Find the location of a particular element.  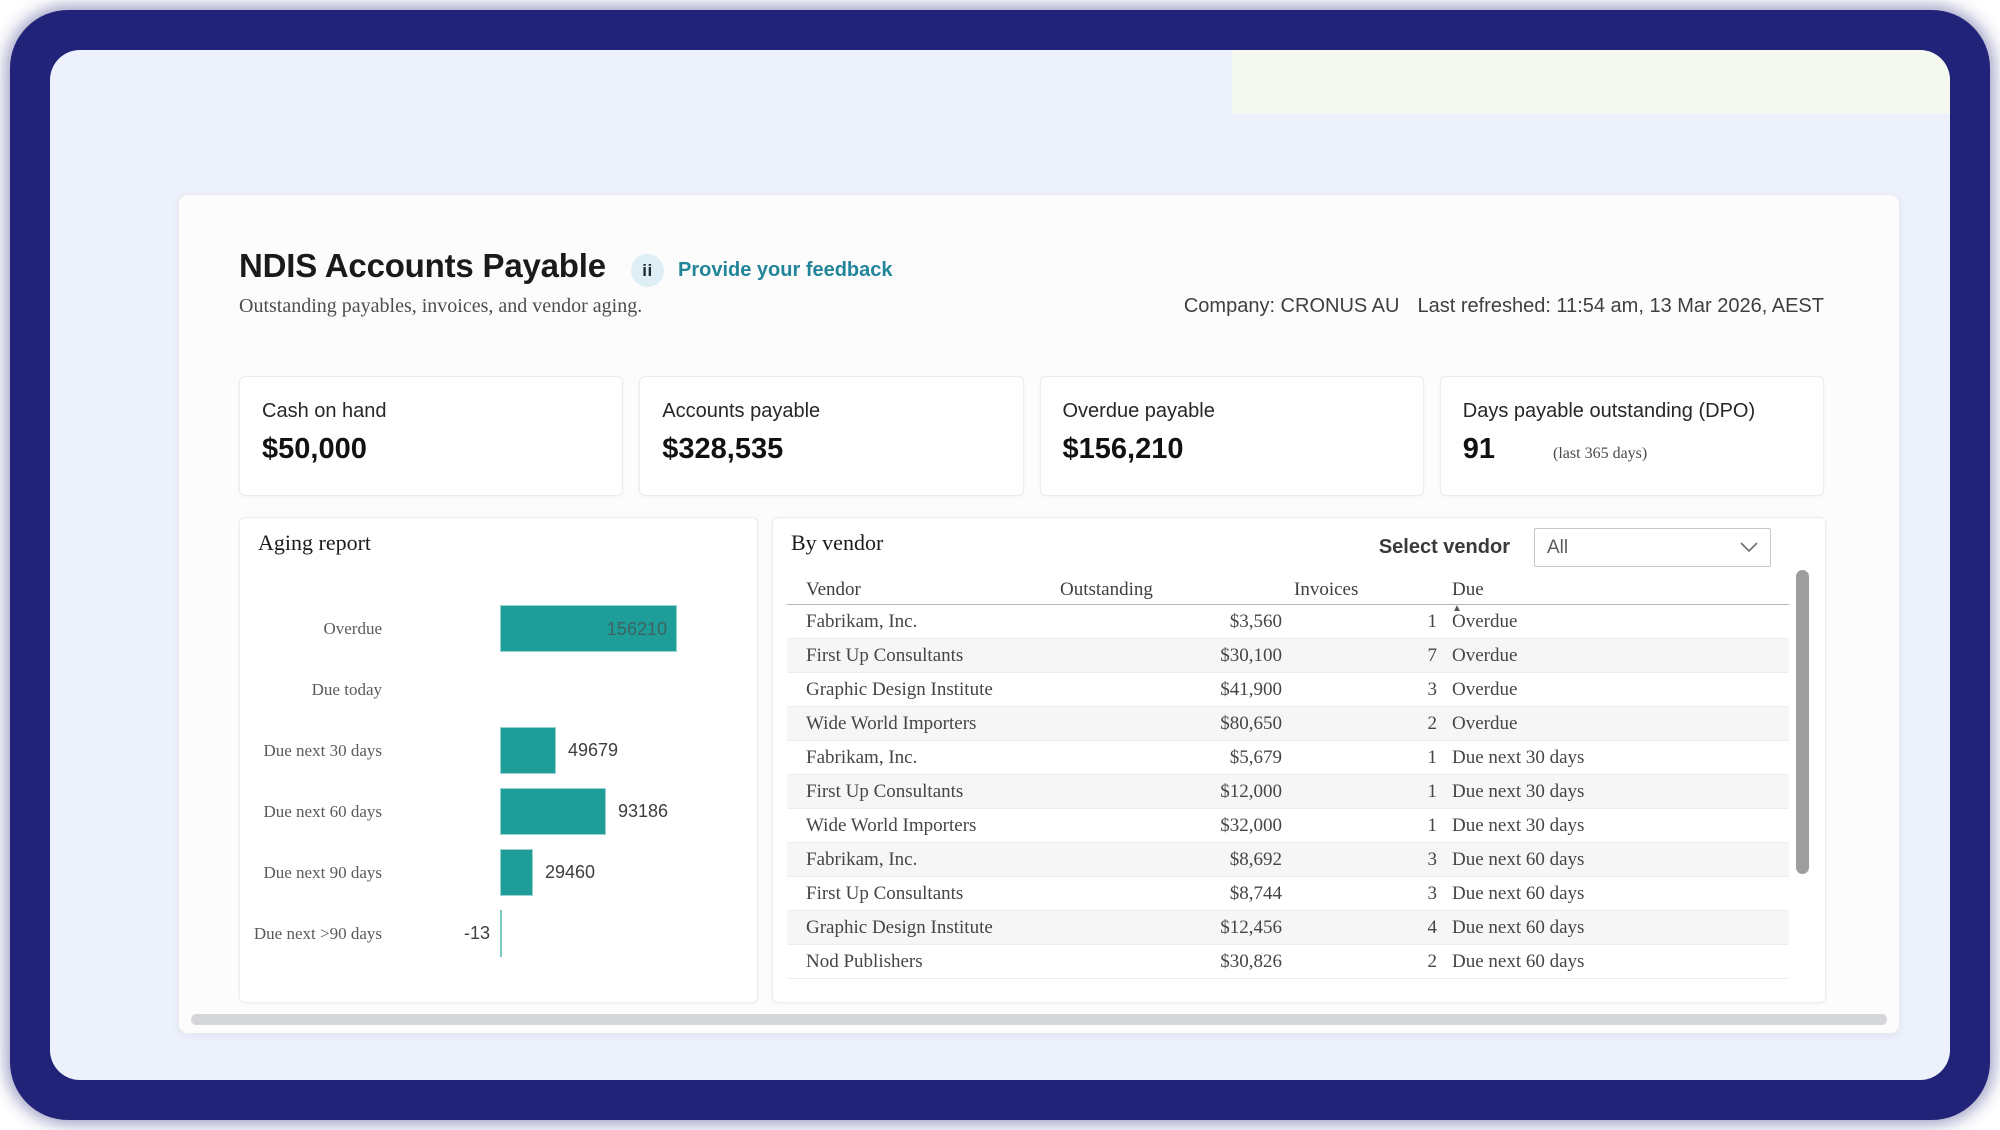

feedback-icon: ii is located at coordinates (647, 270).